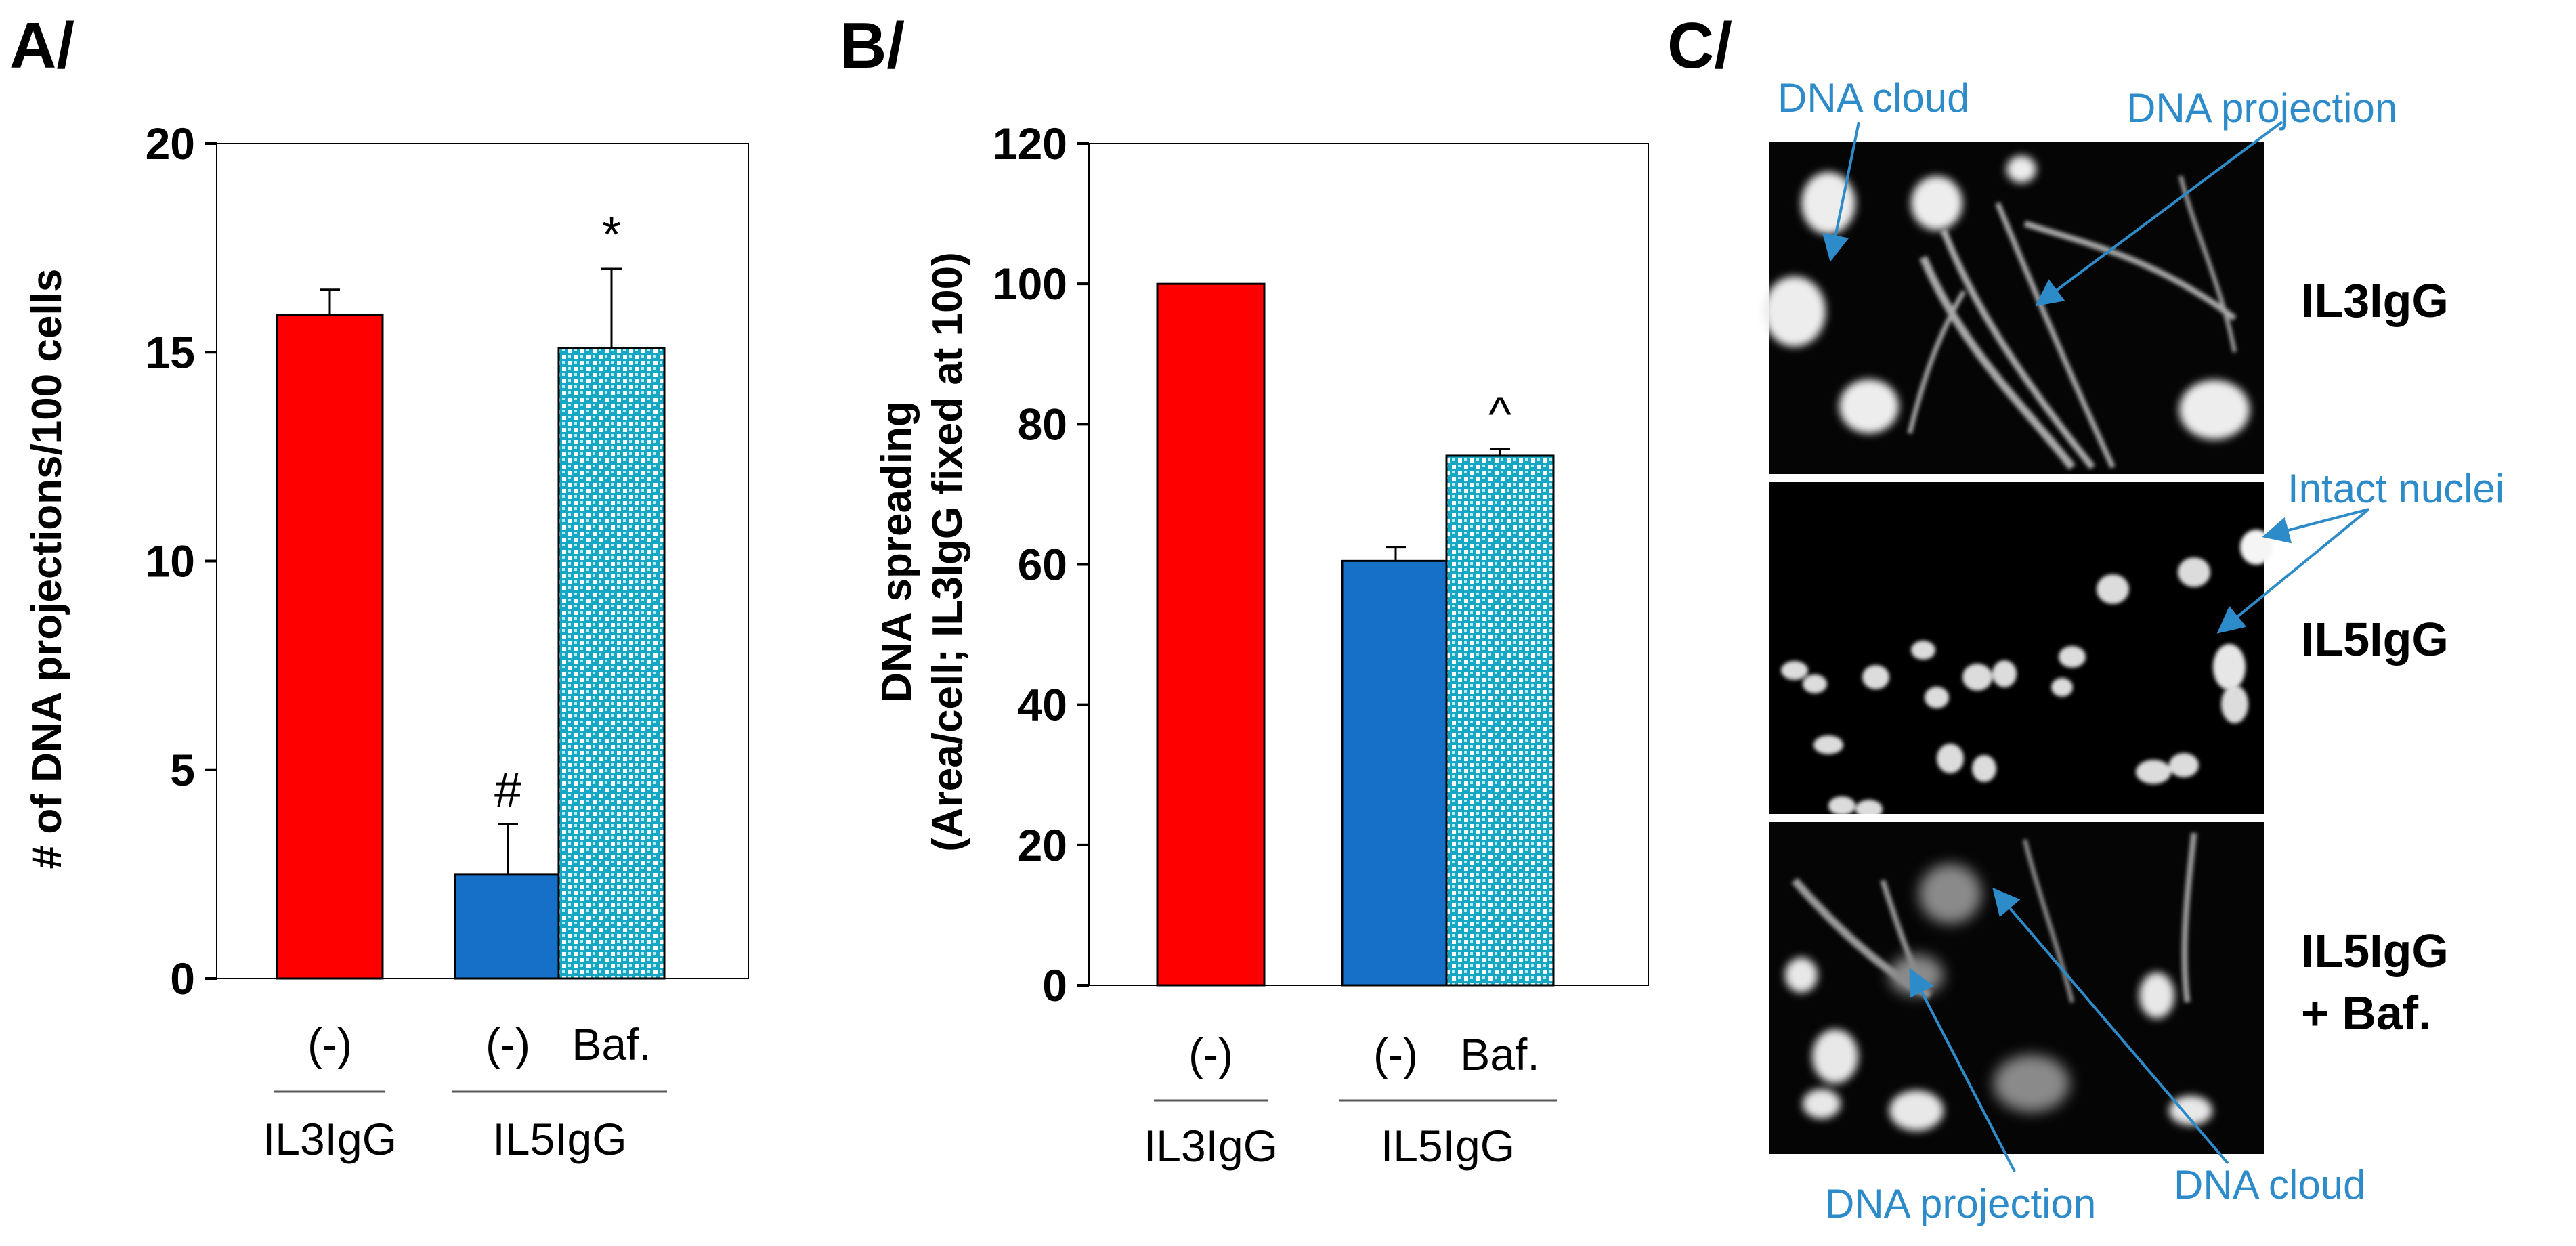 The height and width of the screenshot is (1246, 2576). What do you see at coordinates (2261, 108) in the screenshot?
I see `annotation-dna-projection-top: DNA projection` at bounding box center [2261, 108].